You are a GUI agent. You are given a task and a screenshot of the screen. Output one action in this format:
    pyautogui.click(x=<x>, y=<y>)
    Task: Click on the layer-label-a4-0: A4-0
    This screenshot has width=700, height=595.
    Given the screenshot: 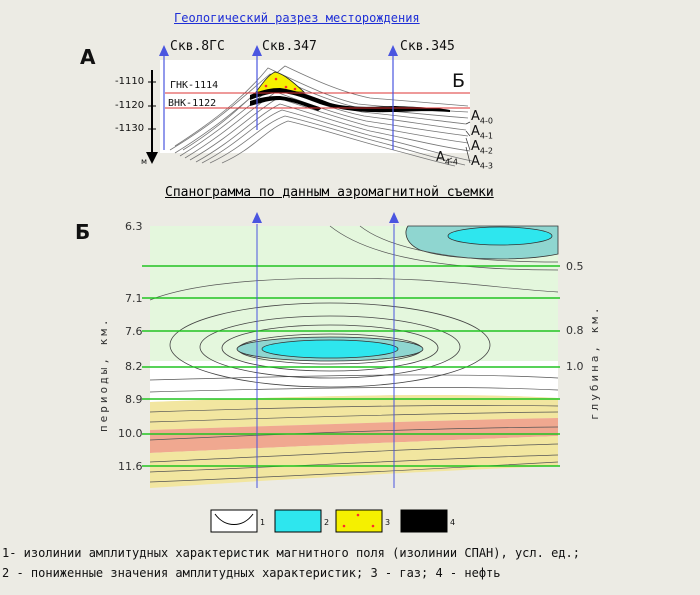 What is the action you would take?
    pyautogui.click(x=482, y=117)
    